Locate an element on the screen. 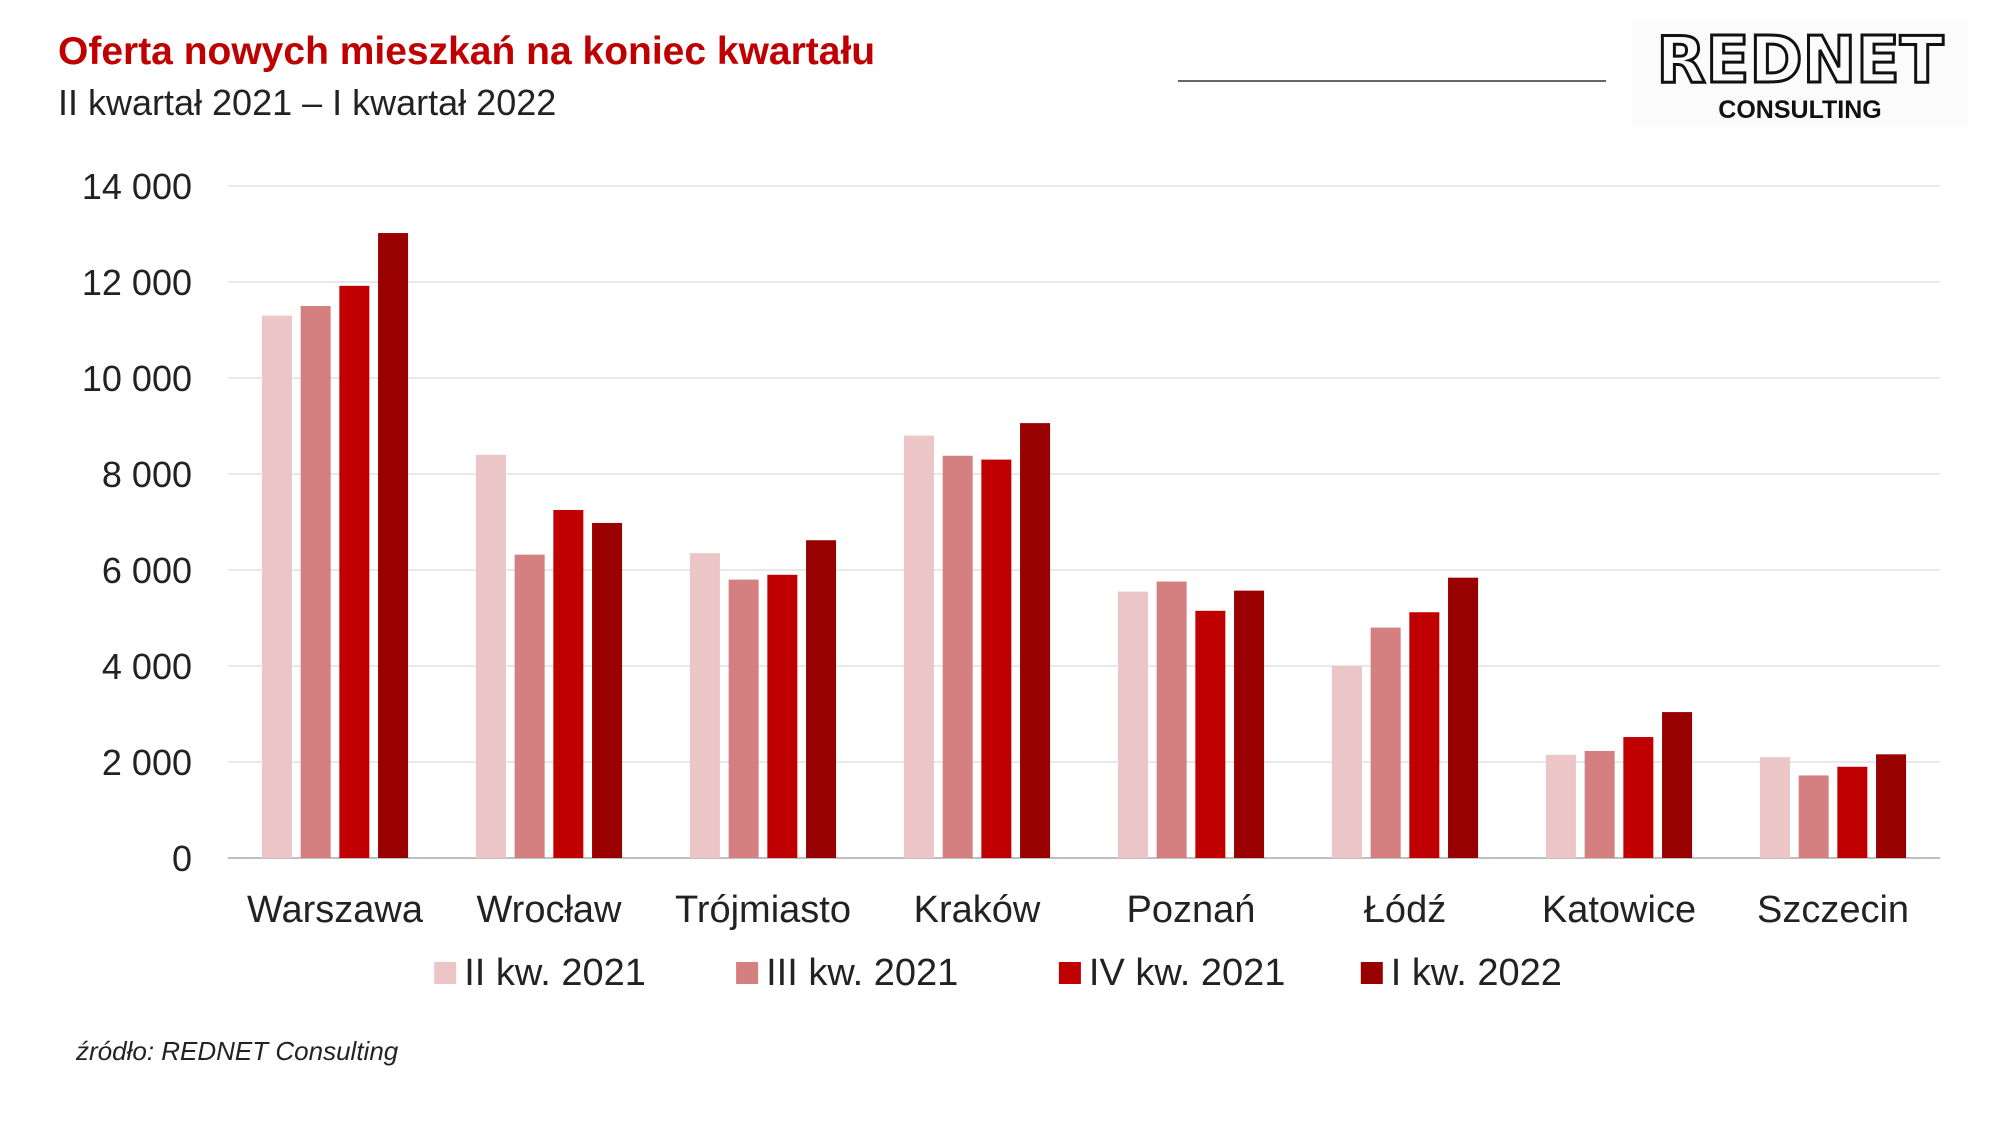 This screenshot has height=1123, width=1996. y-tick-label: 2 000 is located at coordinates (147, 762).